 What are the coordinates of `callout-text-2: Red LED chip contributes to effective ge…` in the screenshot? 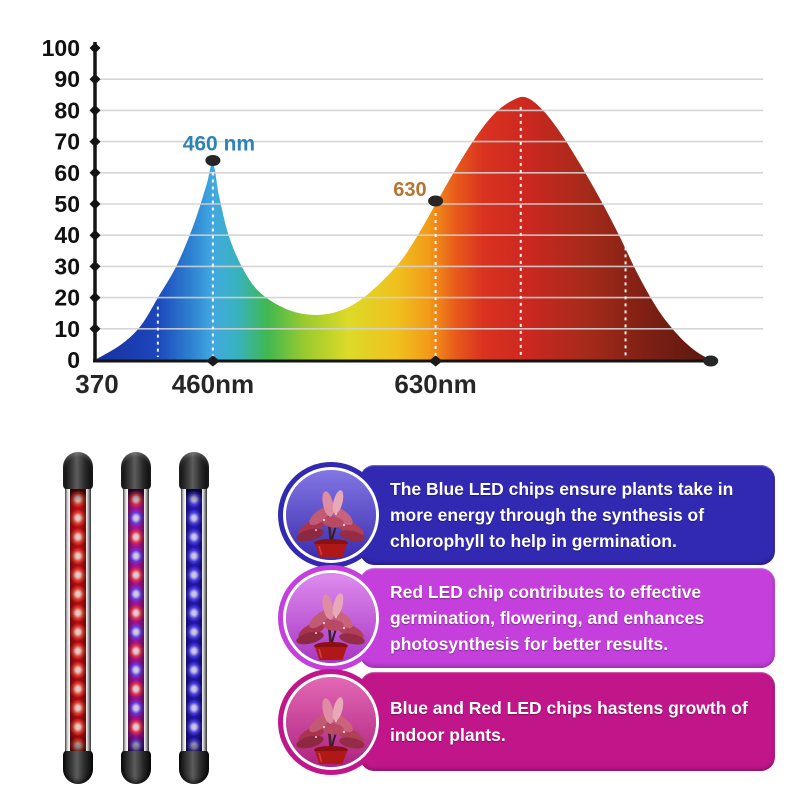 It's located at (547, 618).